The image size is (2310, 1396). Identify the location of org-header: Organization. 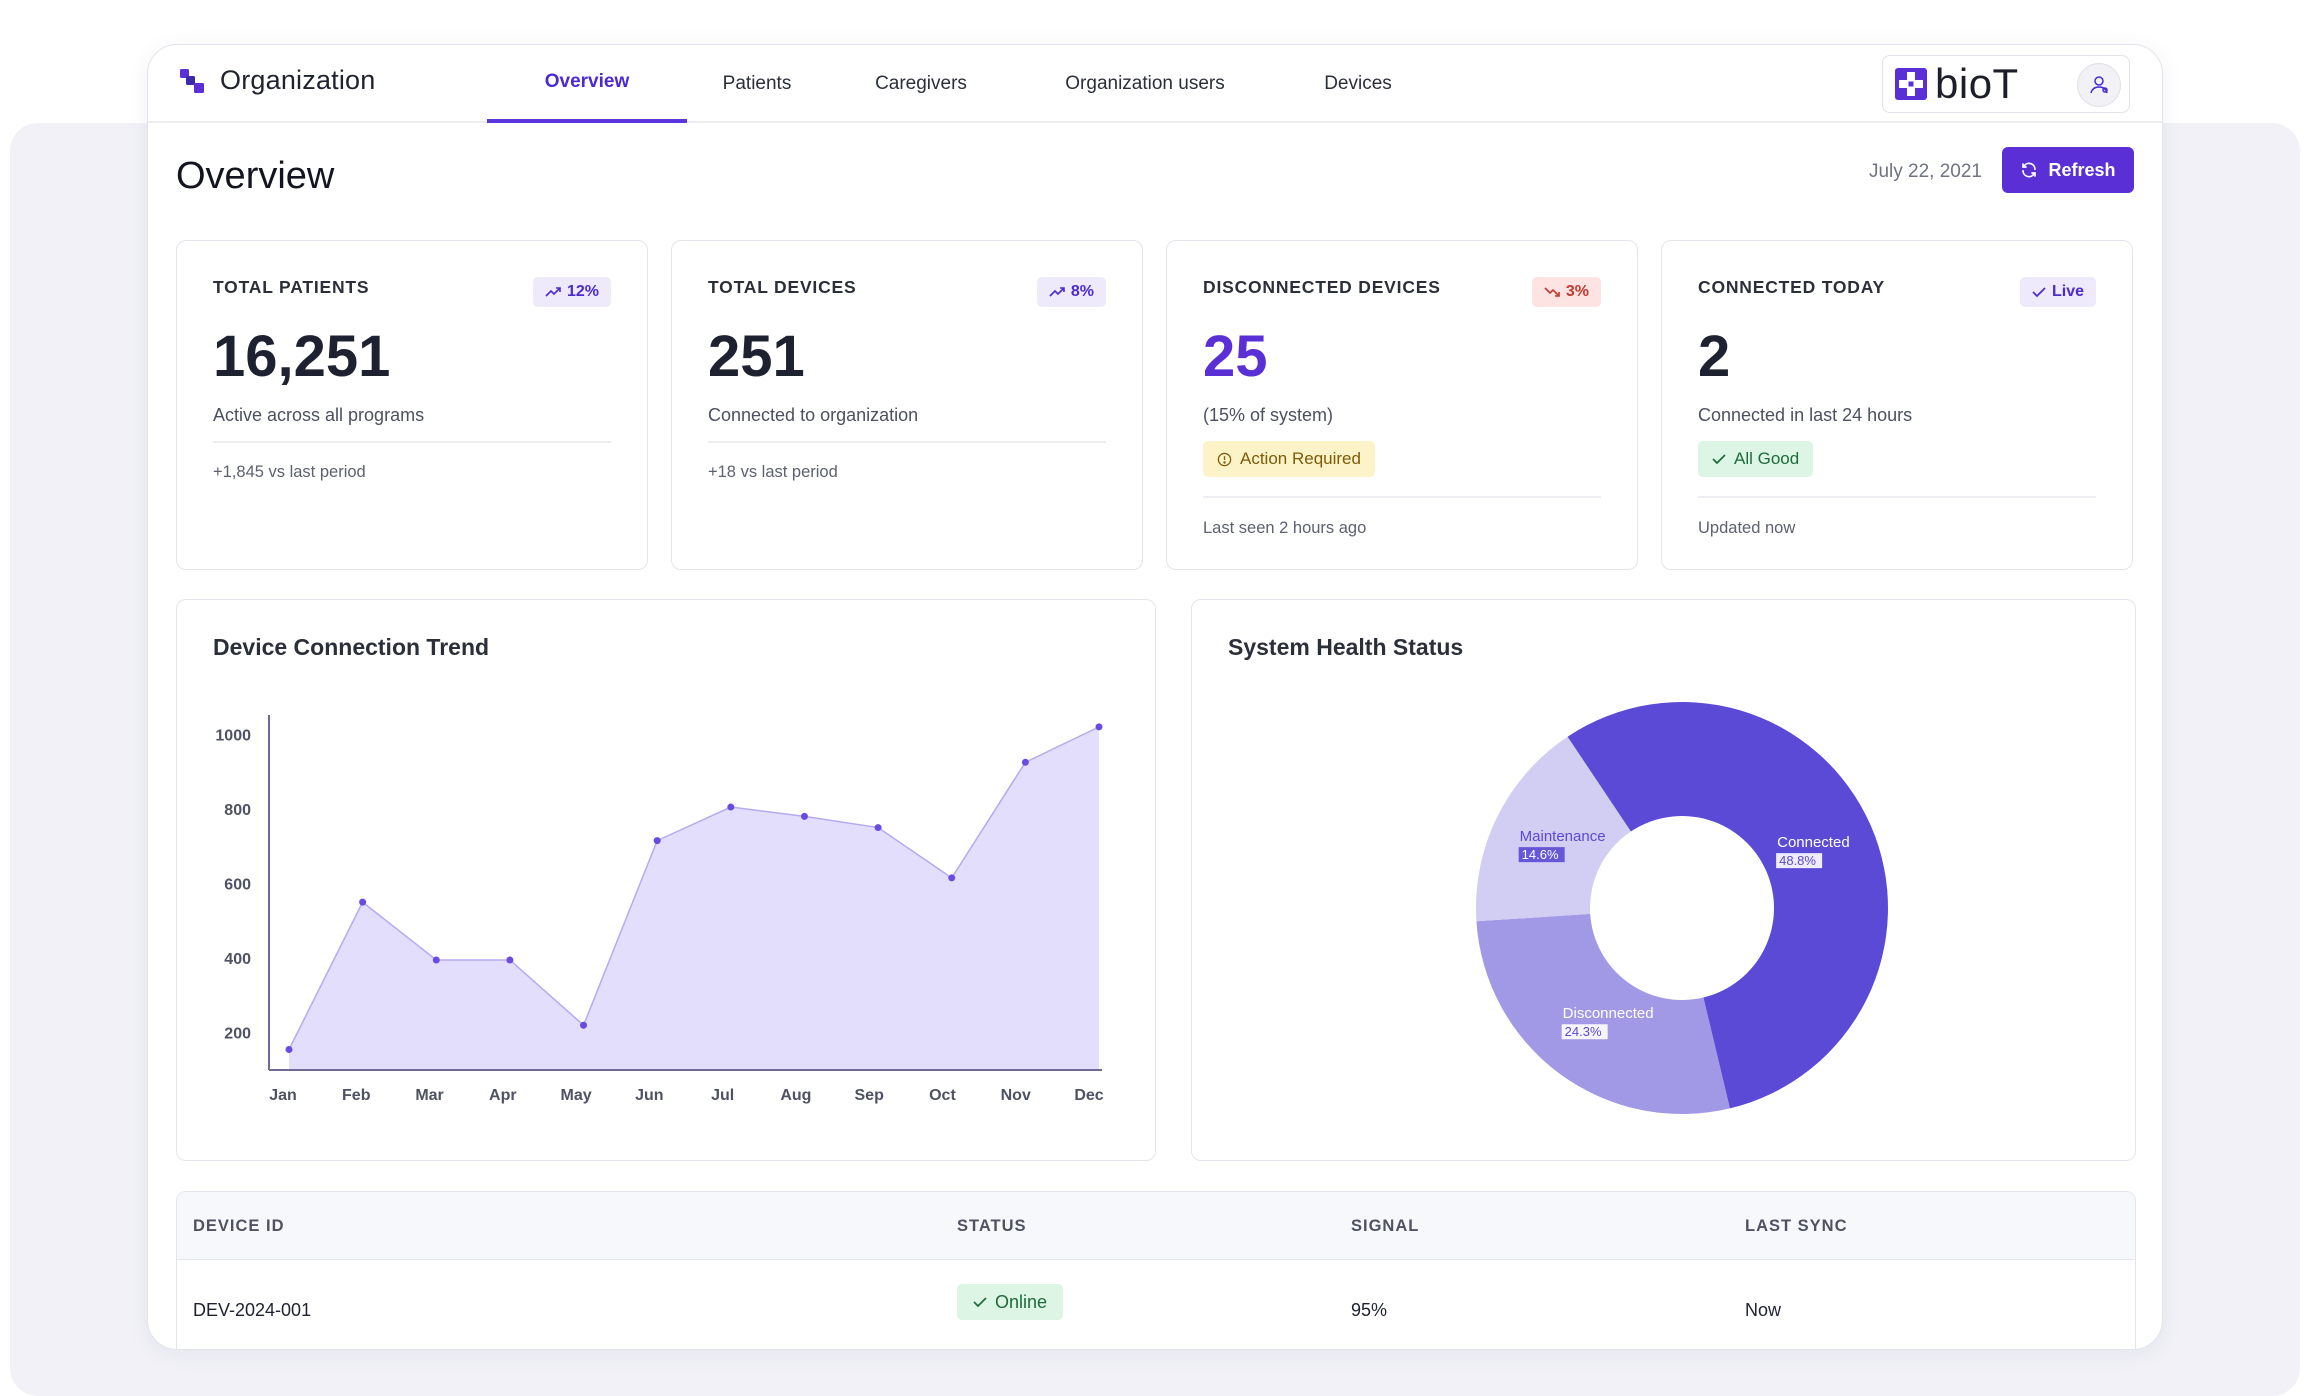
(277, 80).